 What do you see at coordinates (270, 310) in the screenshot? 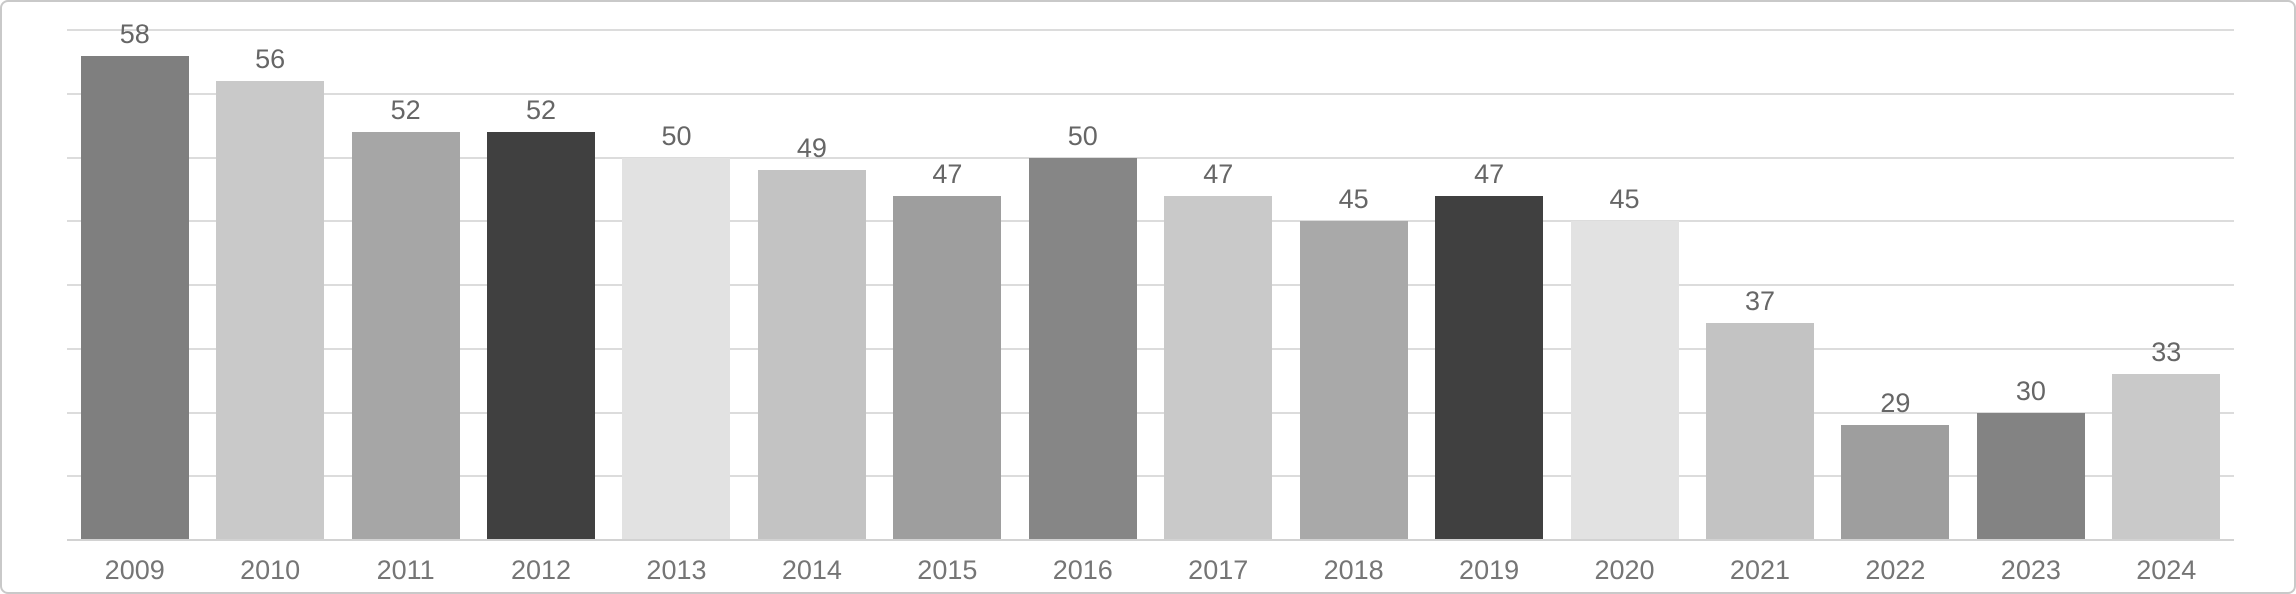
I see `bar-2010` at bounding box center [270, 310].